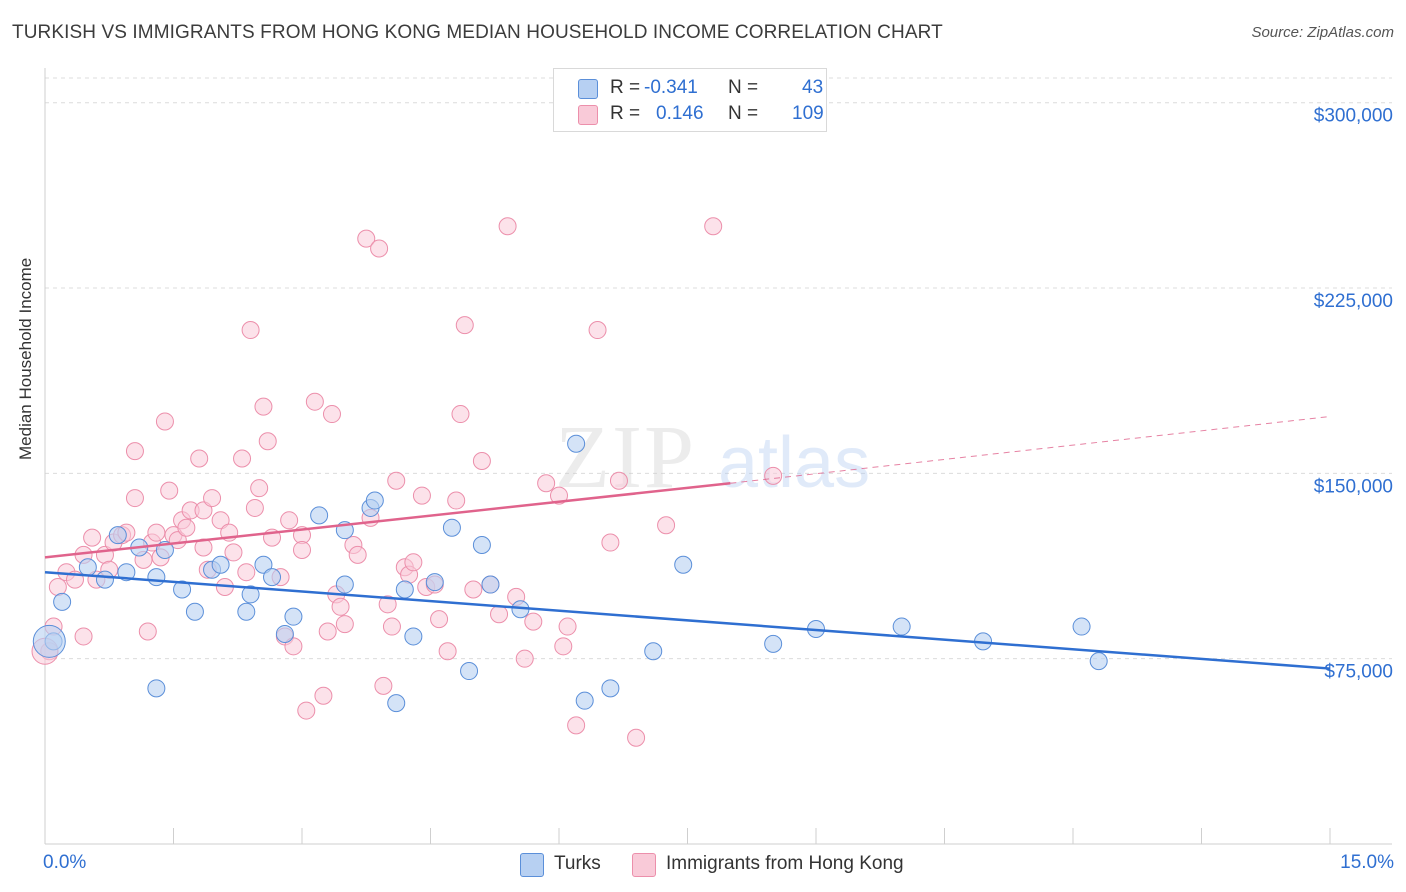 The image size is (1406, 892). What do you see at coordinates (1353, 301) in the screenshot?
I see `y-tick-label: $225,000` at bounding box center [1353, 301].